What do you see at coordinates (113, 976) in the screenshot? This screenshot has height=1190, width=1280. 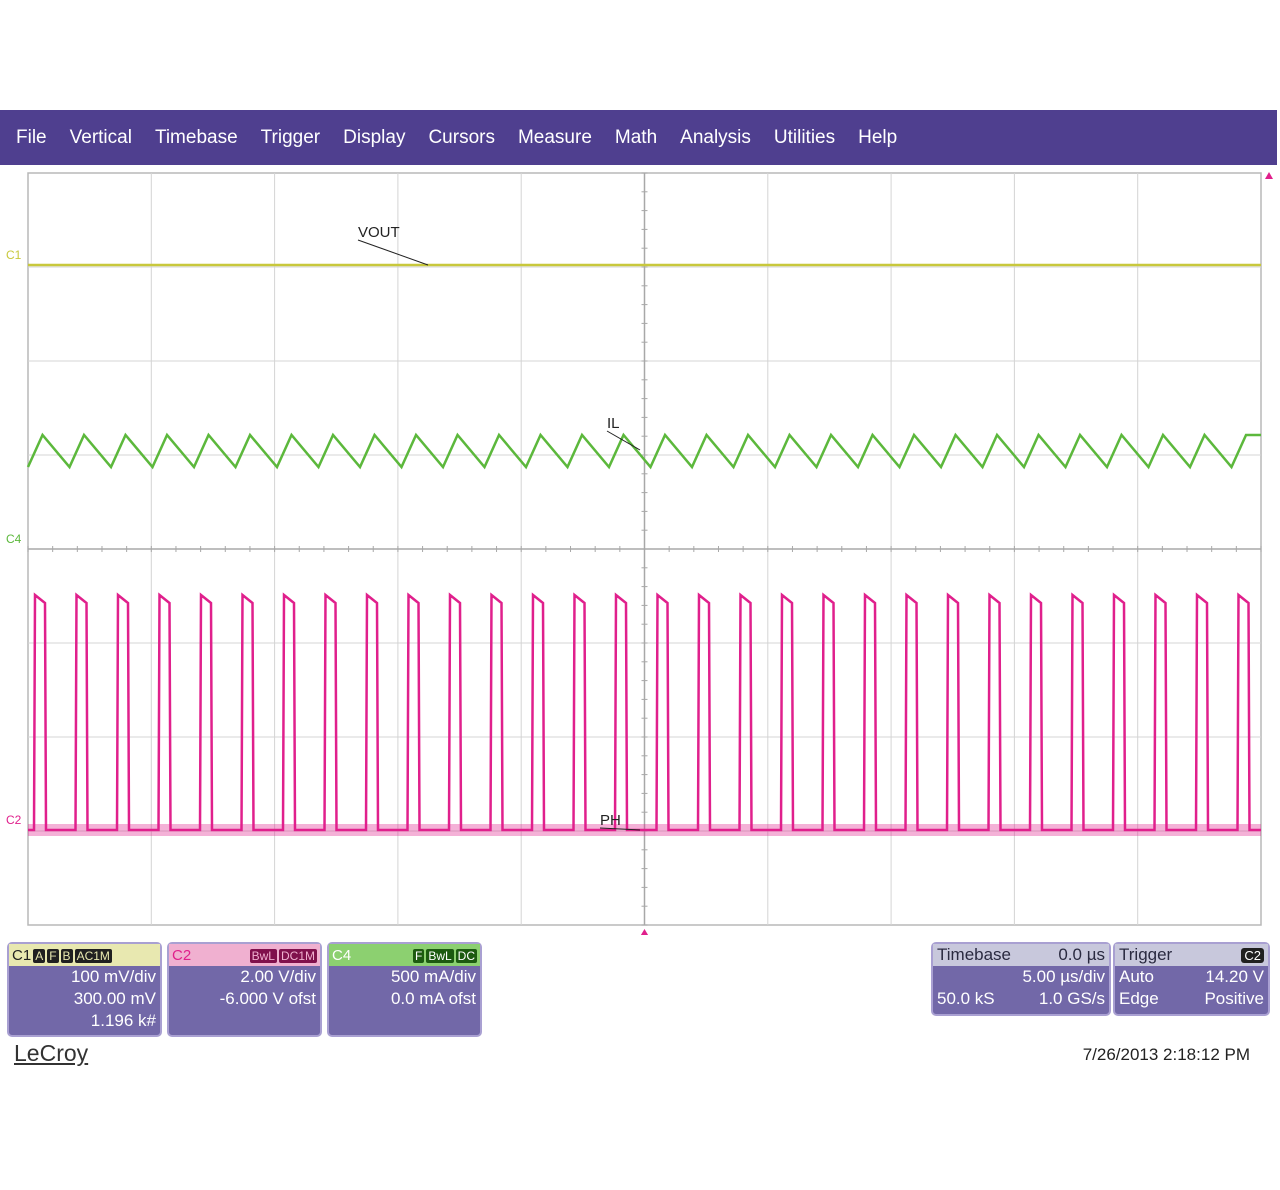 I see `channel-c1-scale: 100 mV/div` at bounding box center [113, 976].